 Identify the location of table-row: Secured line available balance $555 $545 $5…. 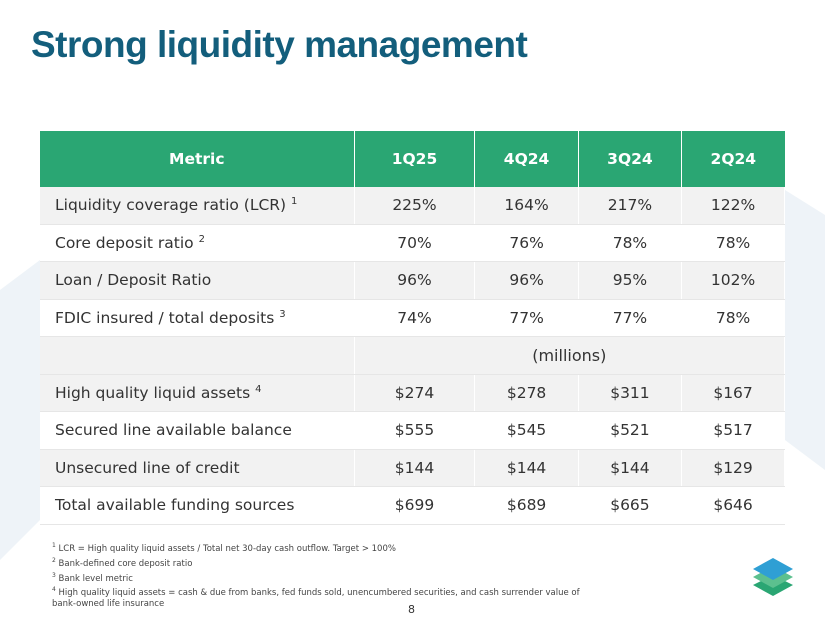
(412, 430).